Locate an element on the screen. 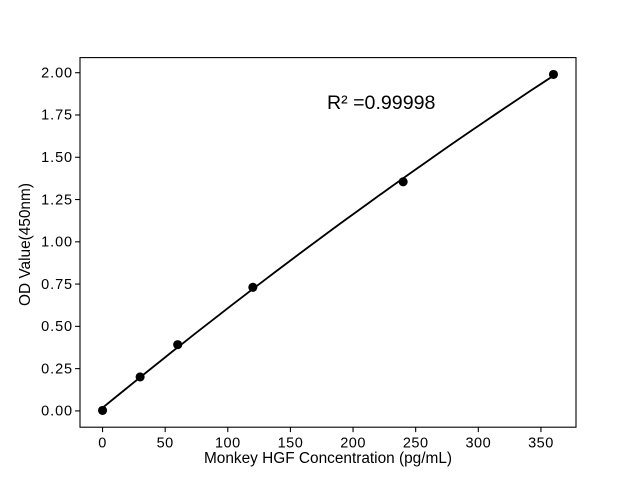 The height and width of the screenshot is (485, 640). svg-text: 1.00 is located at coordinates (57, 243).